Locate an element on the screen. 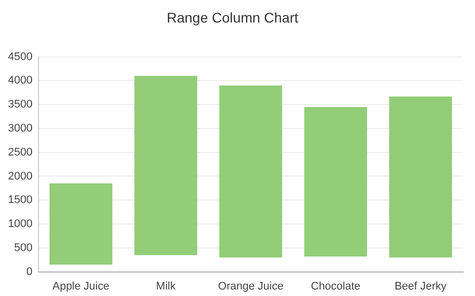 This screenshot has height=296, width=475. y-tick-label: 4500 is located at coordinates (20, 56).